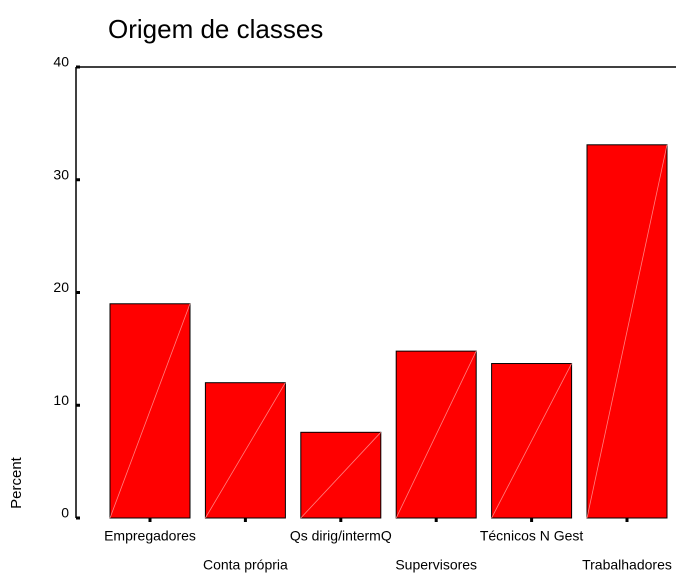  What do you see at coordinates (341, 536) in the screenshot?
I see `x-tick-label: Qs dirig/intermQ` at bounding box center [341, 536].